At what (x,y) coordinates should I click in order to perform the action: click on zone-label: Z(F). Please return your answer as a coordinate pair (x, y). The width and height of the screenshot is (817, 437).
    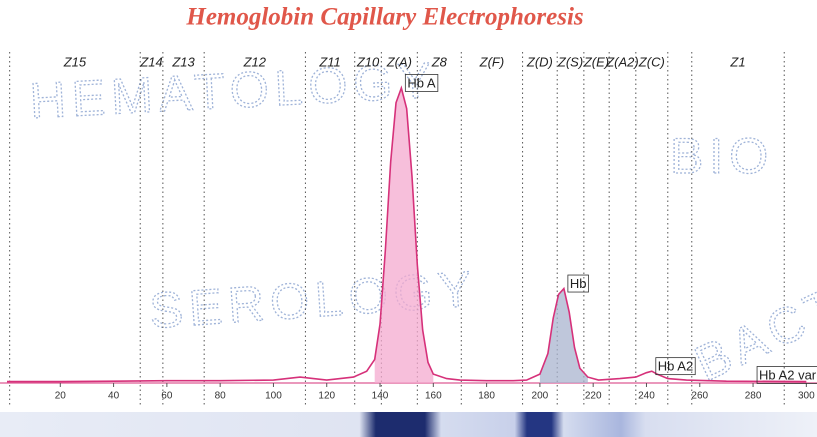
    Looking at the image, I should click on (492, 61).